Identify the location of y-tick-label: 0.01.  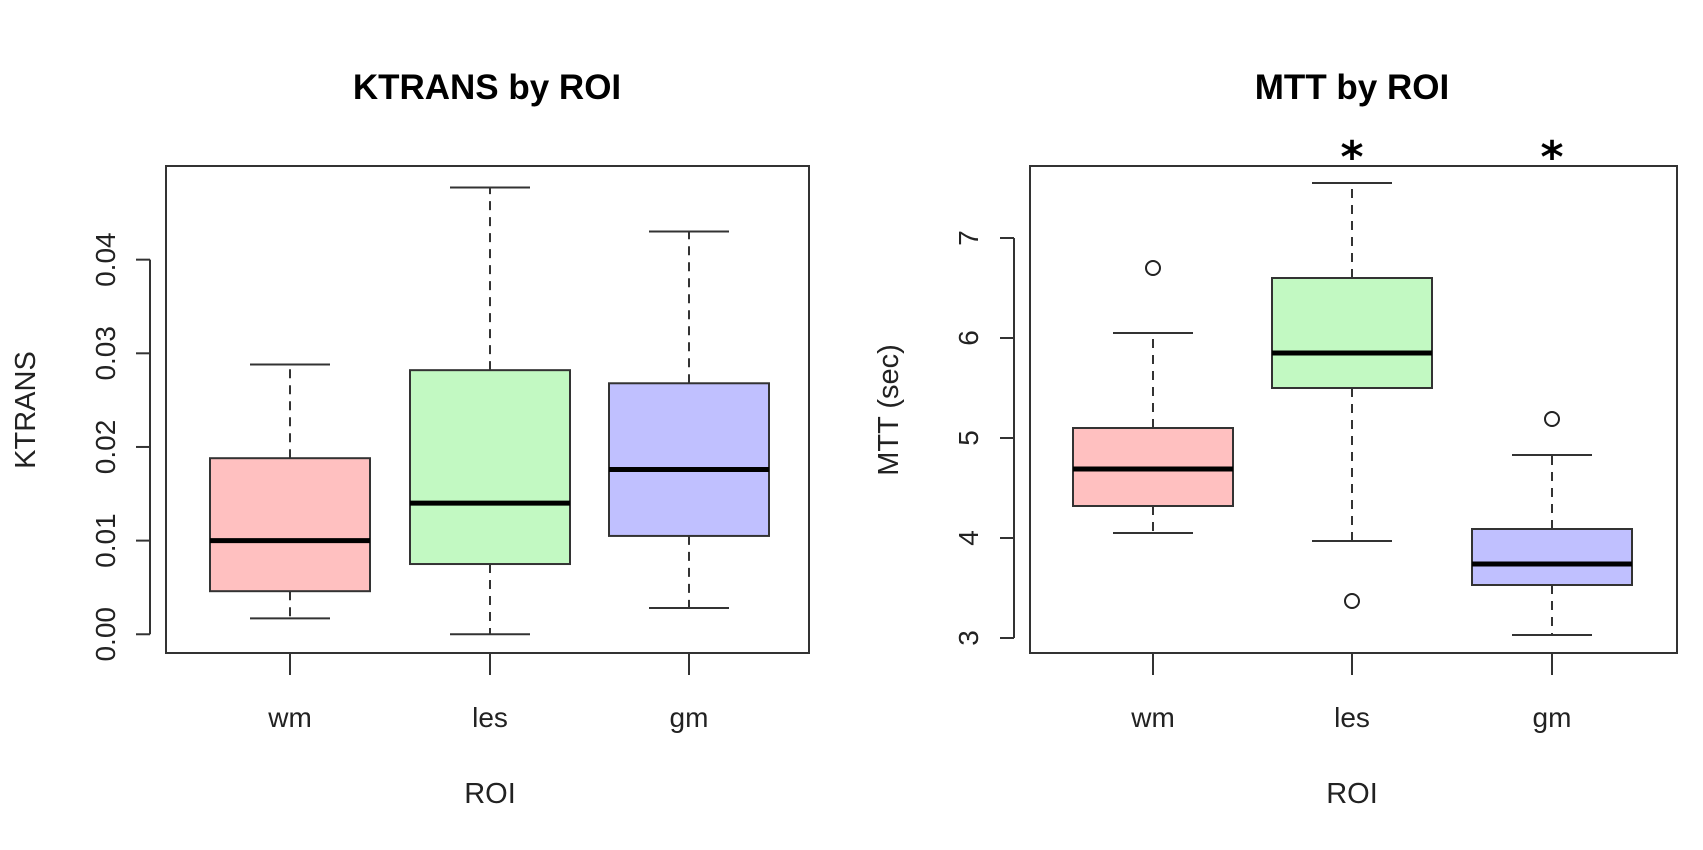
(105, 540).